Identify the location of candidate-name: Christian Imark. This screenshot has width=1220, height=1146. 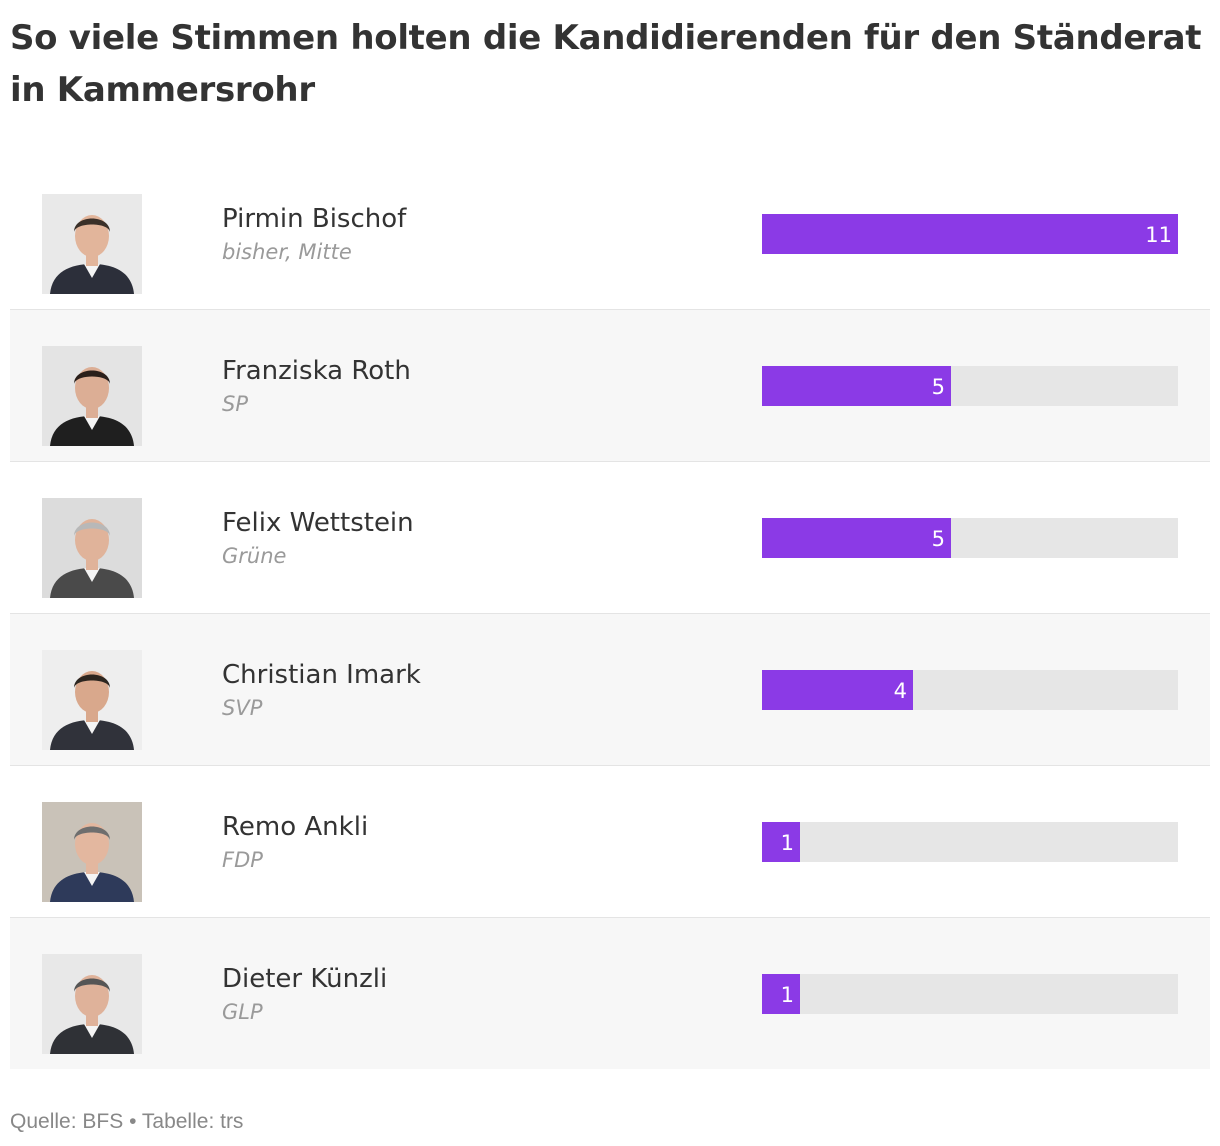
(321, 675).